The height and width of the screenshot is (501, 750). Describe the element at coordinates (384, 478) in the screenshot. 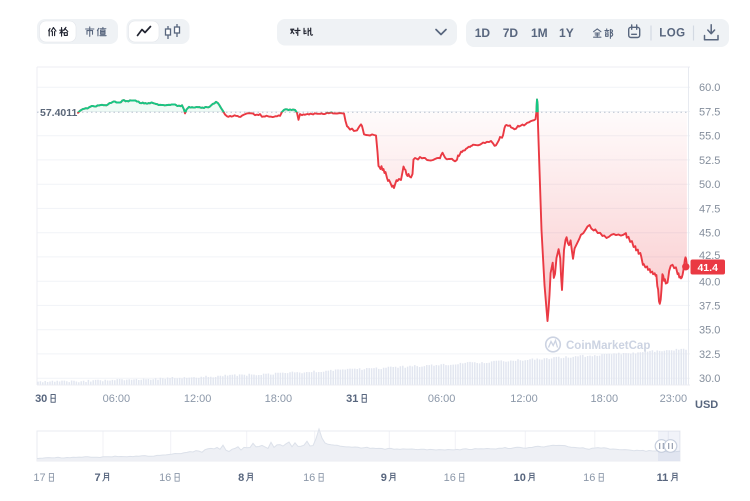

I see `svg-text: 9` at that location.